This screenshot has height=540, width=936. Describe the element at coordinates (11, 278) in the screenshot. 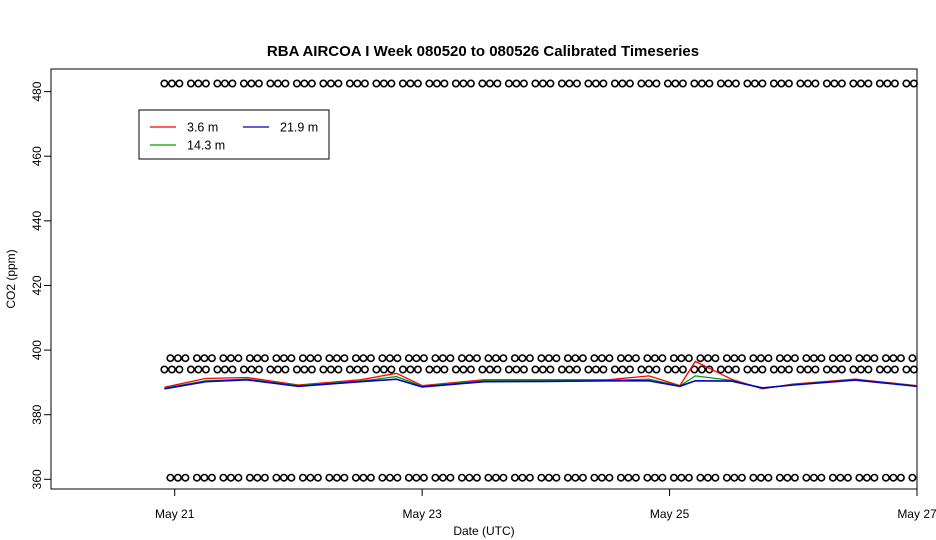

I see `y-axis-label: CO2 (ppm)` at that location.